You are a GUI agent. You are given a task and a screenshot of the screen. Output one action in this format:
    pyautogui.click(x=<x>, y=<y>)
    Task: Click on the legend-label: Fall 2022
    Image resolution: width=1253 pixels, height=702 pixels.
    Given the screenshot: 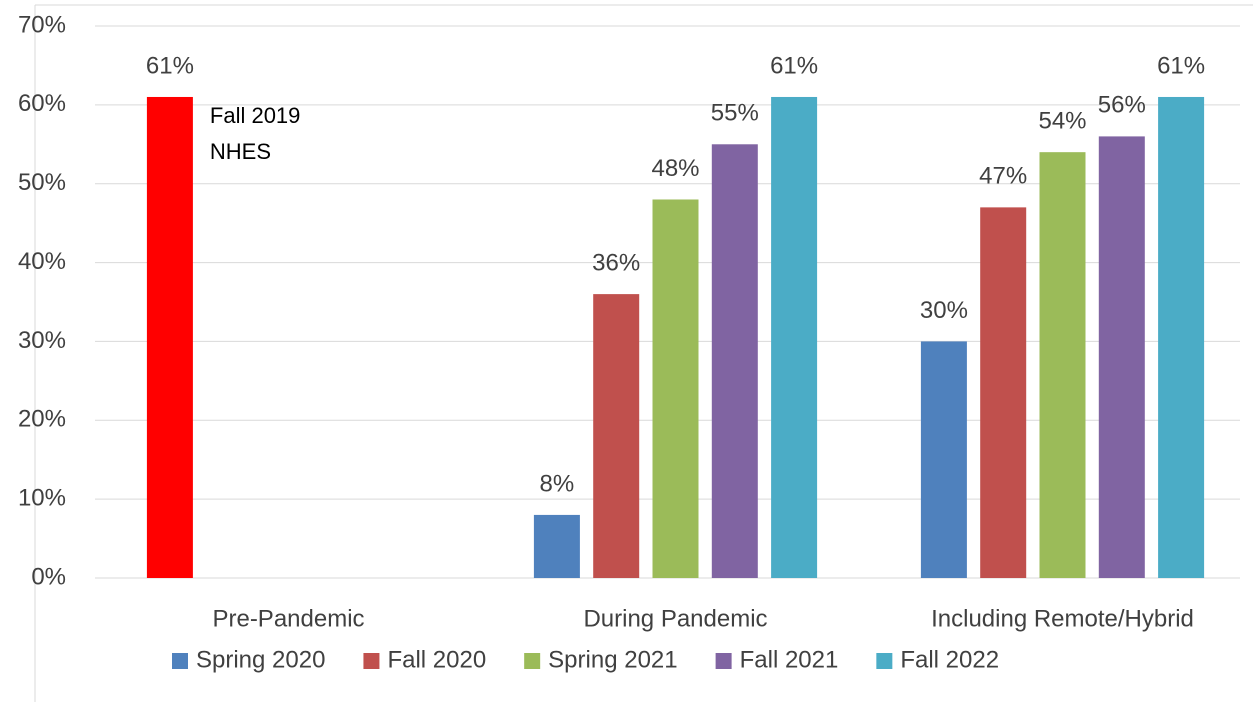 What is the action you would take?
    pyautogui.click(x=949, y=659)
    